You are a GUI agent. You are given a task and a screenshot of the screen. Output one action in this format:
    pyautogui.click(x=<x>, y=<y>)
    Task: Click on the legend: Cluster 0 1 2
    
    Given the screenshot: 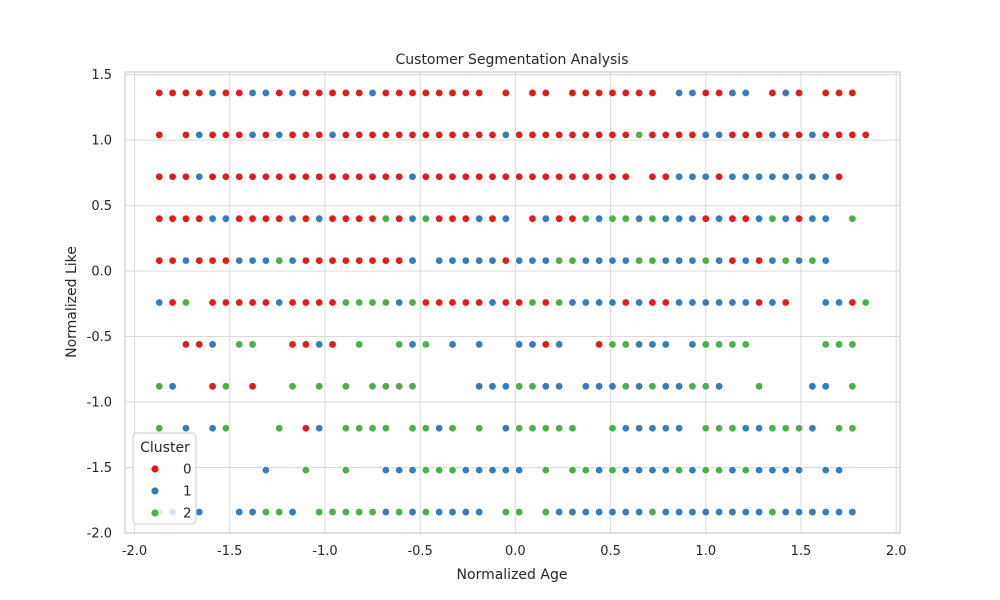 What is the action you would take?
    pyautogui.click(x=164, y=478)
    